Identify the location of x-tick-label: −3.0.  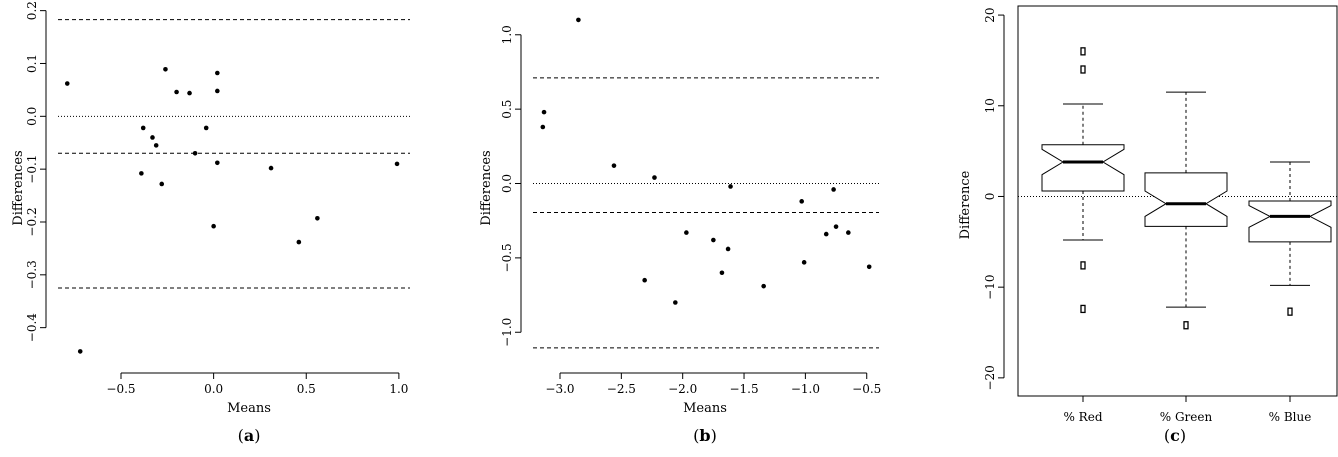
(559, 389).